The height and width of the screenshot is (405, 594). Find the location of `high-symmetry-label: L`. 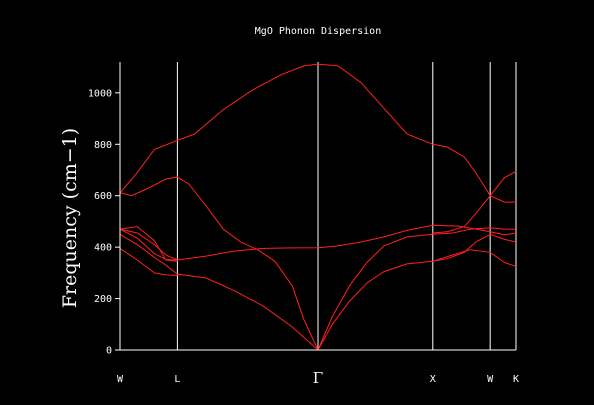

high-symmetry-label: L is located at coordinates (177, 379).